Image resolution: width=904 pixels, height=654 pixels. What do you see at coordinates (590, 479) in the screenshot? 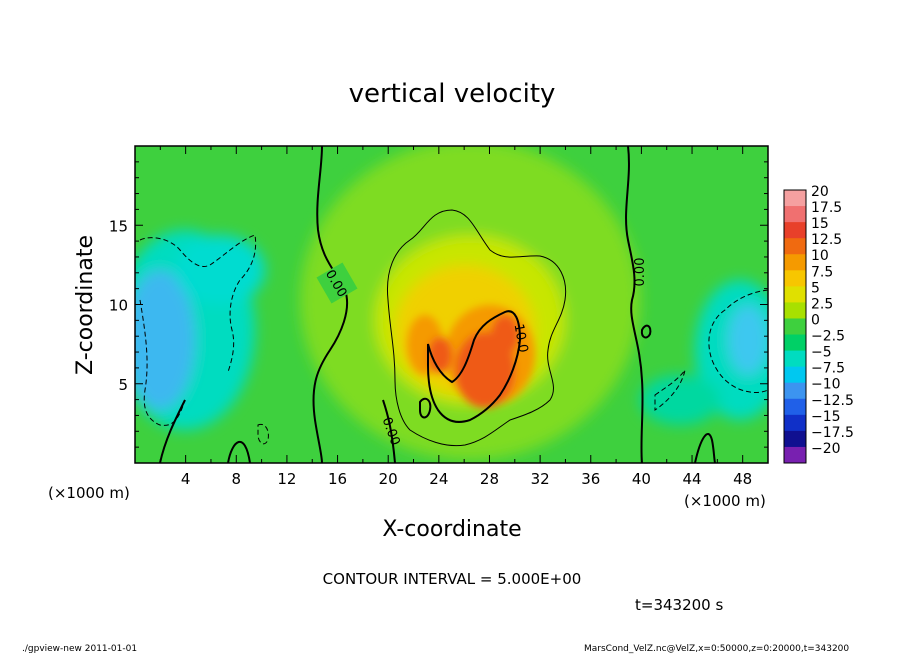
I see `x-tick-label: 36` at bounding box center [590, 479].